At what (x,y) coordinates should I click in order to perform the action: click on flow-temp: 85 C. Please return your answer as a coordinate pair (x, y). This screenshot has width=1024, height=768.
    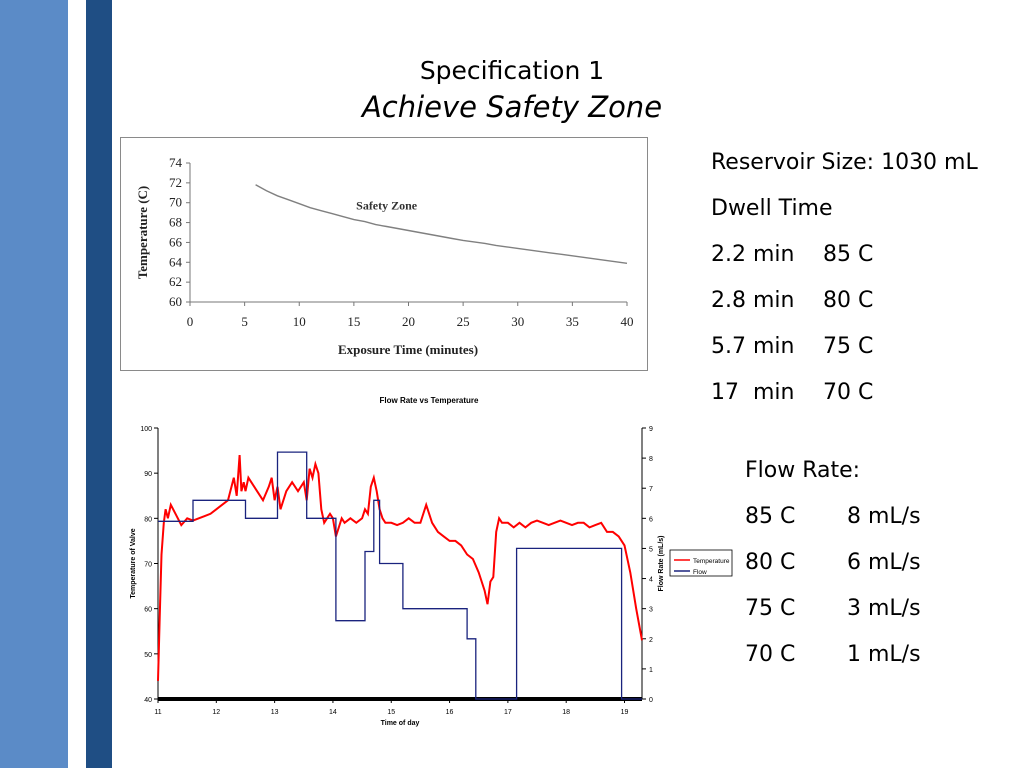
    Looking at the image, I should click on (770, 516).